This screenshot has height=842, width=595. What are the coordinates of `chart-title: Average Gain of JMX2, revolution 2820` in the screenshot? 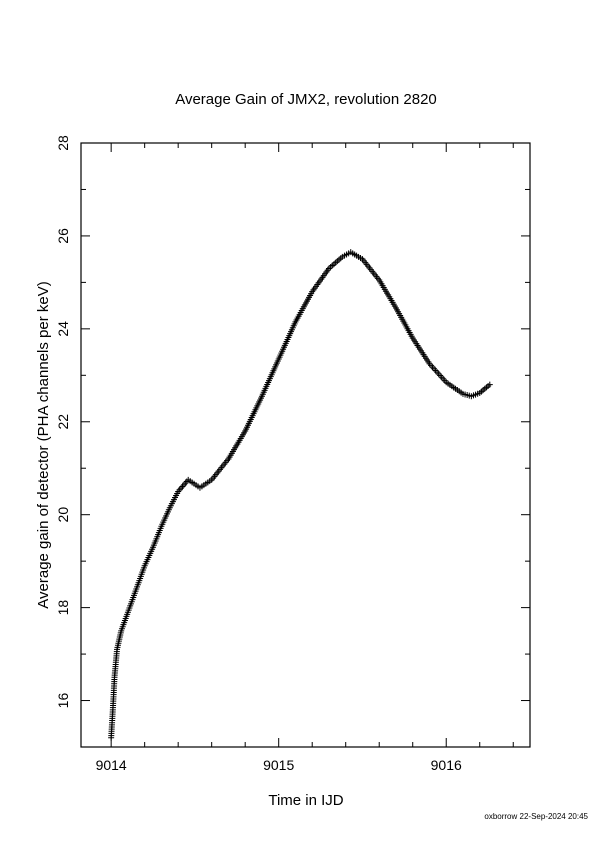 It's located at (306, 99).